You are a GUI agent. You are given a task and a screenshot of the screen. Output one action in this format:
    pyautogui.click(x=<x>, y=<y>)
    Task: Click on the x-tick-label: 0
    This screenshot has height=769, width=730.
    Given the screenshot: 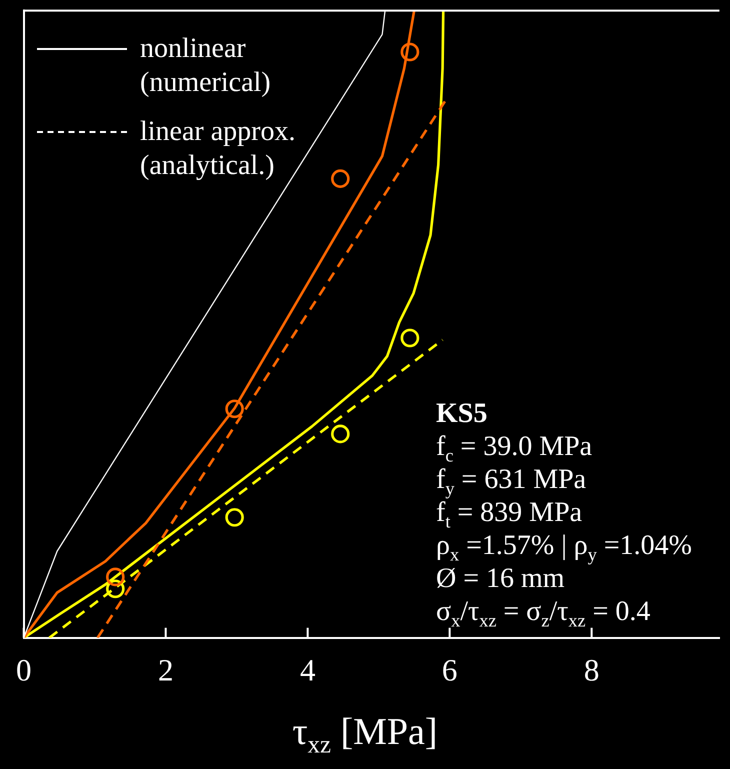 What is the action you would take?
    pyautogui.click(x=24, y=670)
    